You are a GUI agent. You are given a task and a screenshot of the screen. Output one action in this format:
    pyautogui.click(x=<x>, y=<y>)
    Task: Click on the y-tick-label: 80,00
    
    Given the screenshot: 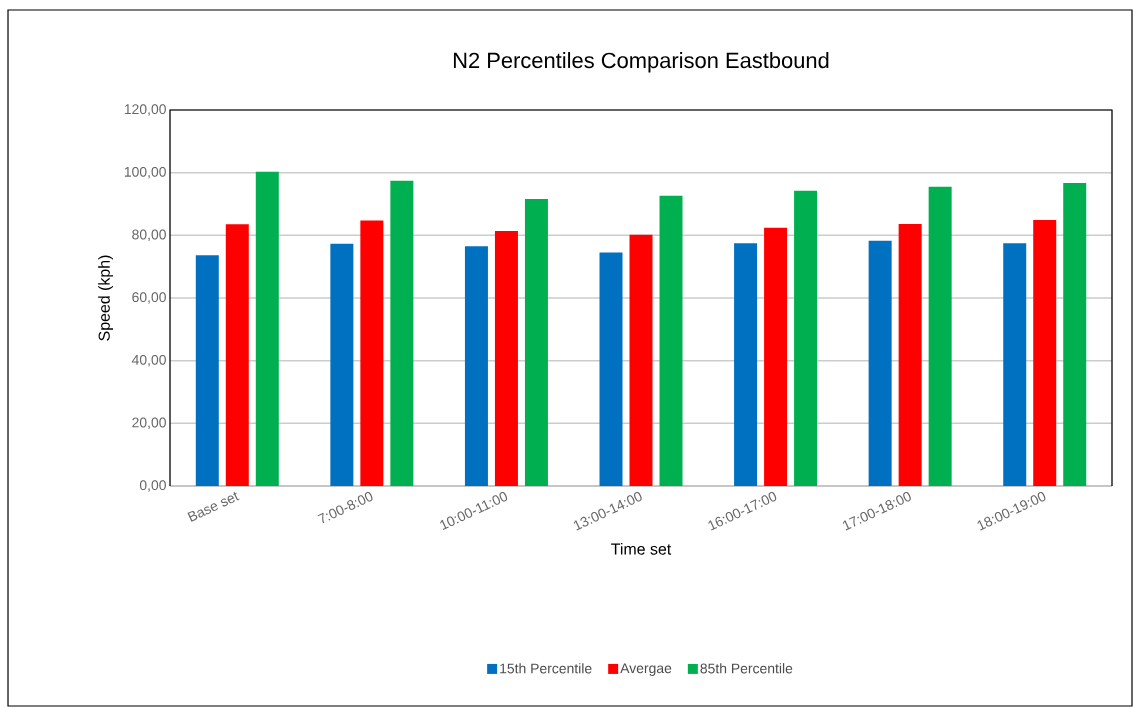 What is the action you would take?
    pyautogui.click(x=149, y=235)
    